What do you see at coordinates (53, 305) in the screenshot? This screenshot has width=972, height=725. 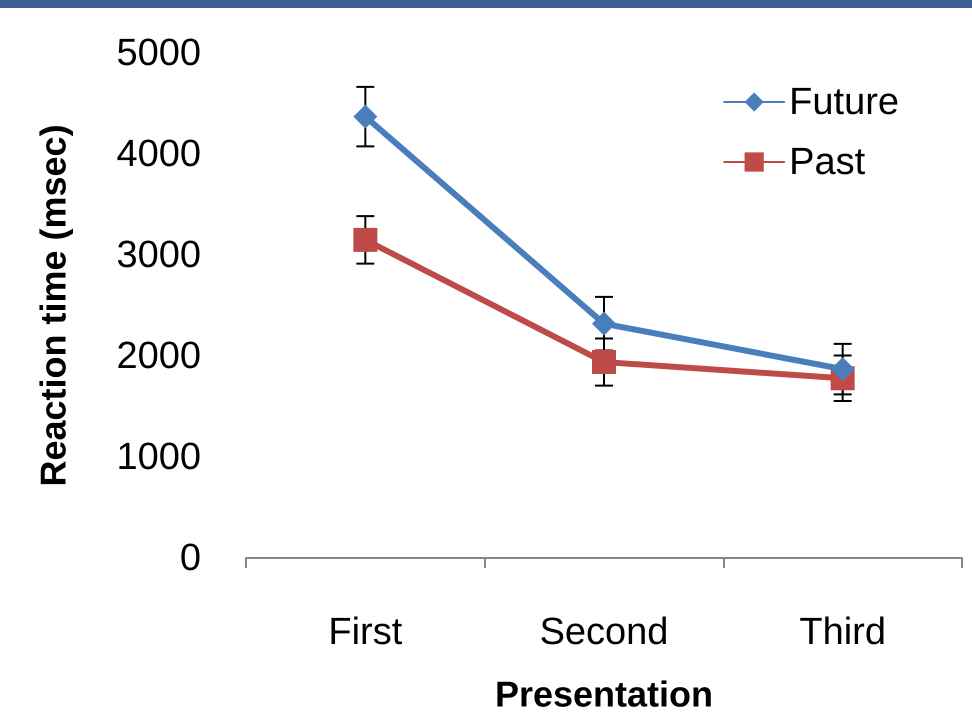 I see `y-axis-title: Reaction time (msec)` at bounding box center [53, 305].